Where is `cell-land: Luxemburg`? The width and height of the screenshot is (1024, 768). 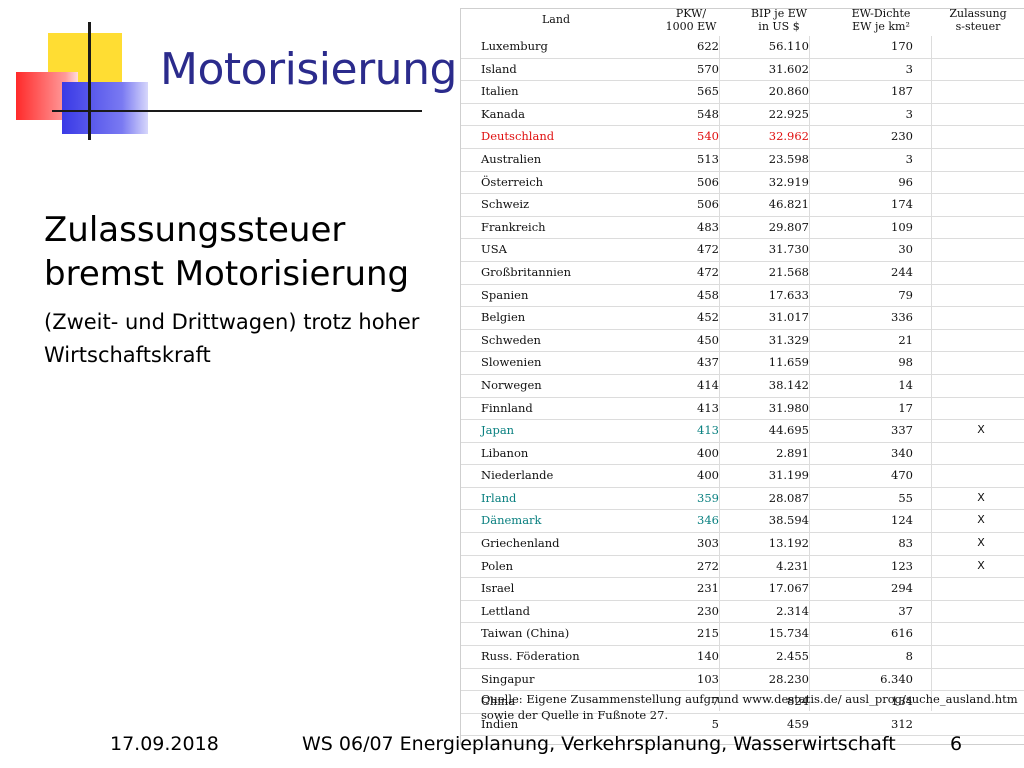 cell-land: Luxemburg is located at coordinates (514, 46).